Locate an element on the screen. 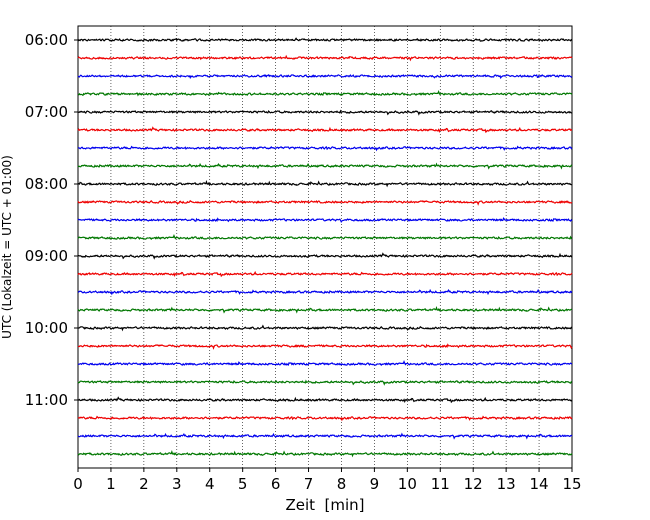 This screenshot has height=520, width=650. x-tick-label: 7 is located at coordinates (309, 484).